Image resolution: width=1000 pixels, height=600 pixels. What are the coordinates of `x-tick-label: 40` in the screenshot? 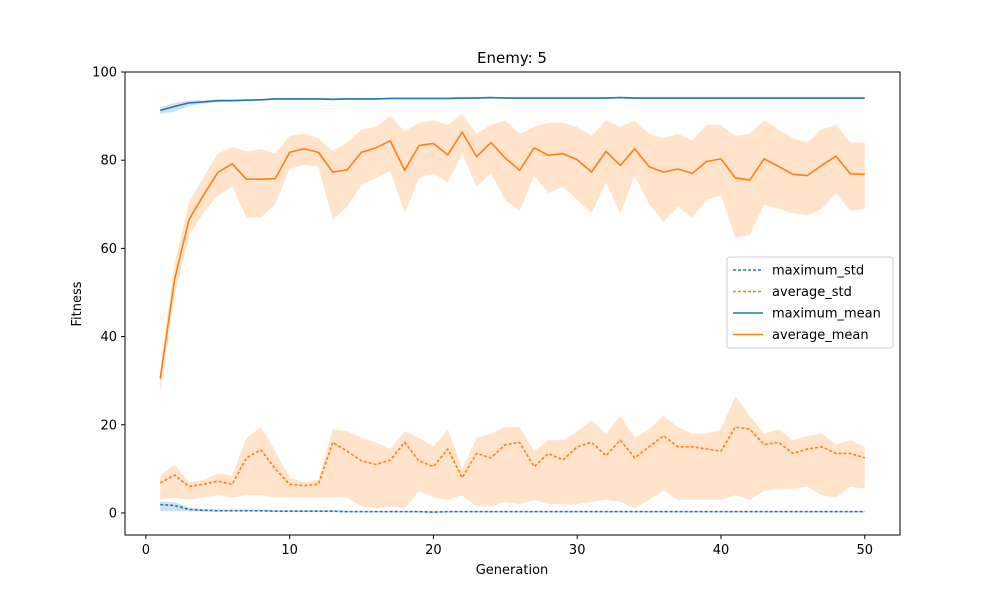 It's located at (721, 550).